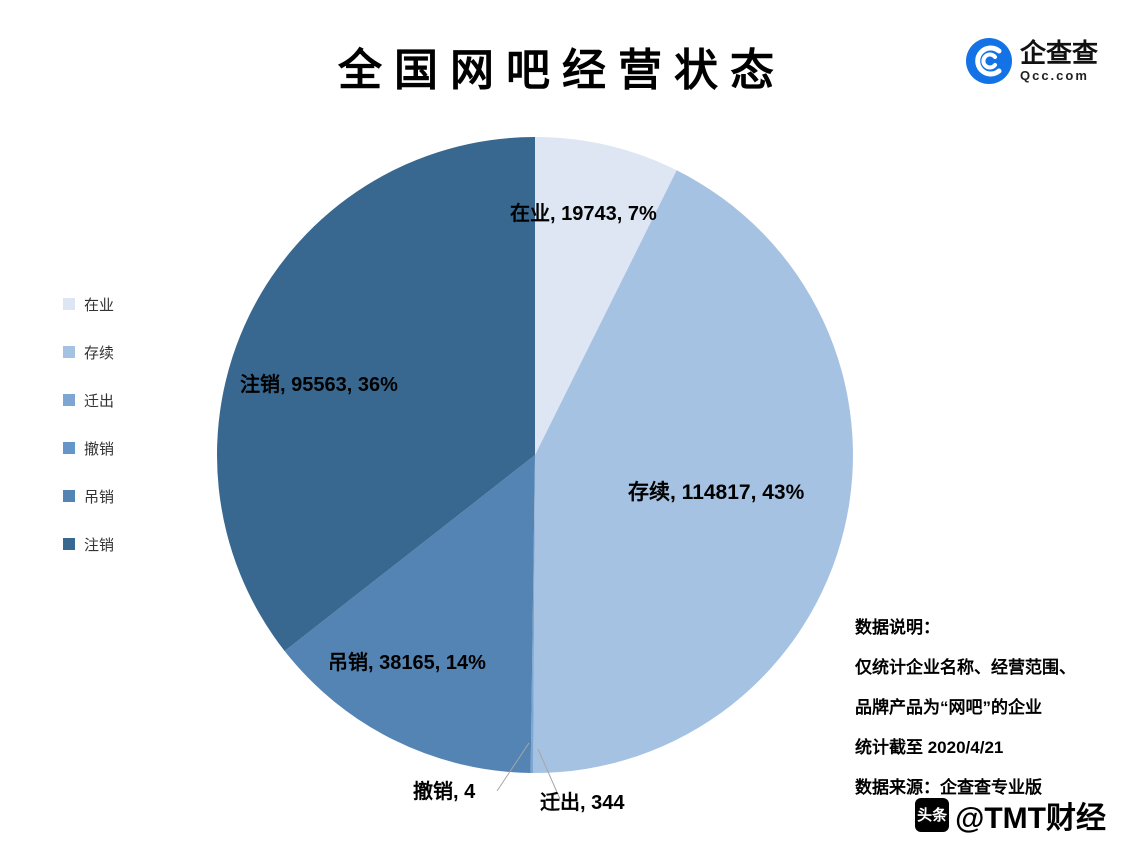  What do you see at coordinates (929, 747) in the screenshot?
I see `notes-line: 统计截至 2020/4/21` at bounding box center [929, 747].